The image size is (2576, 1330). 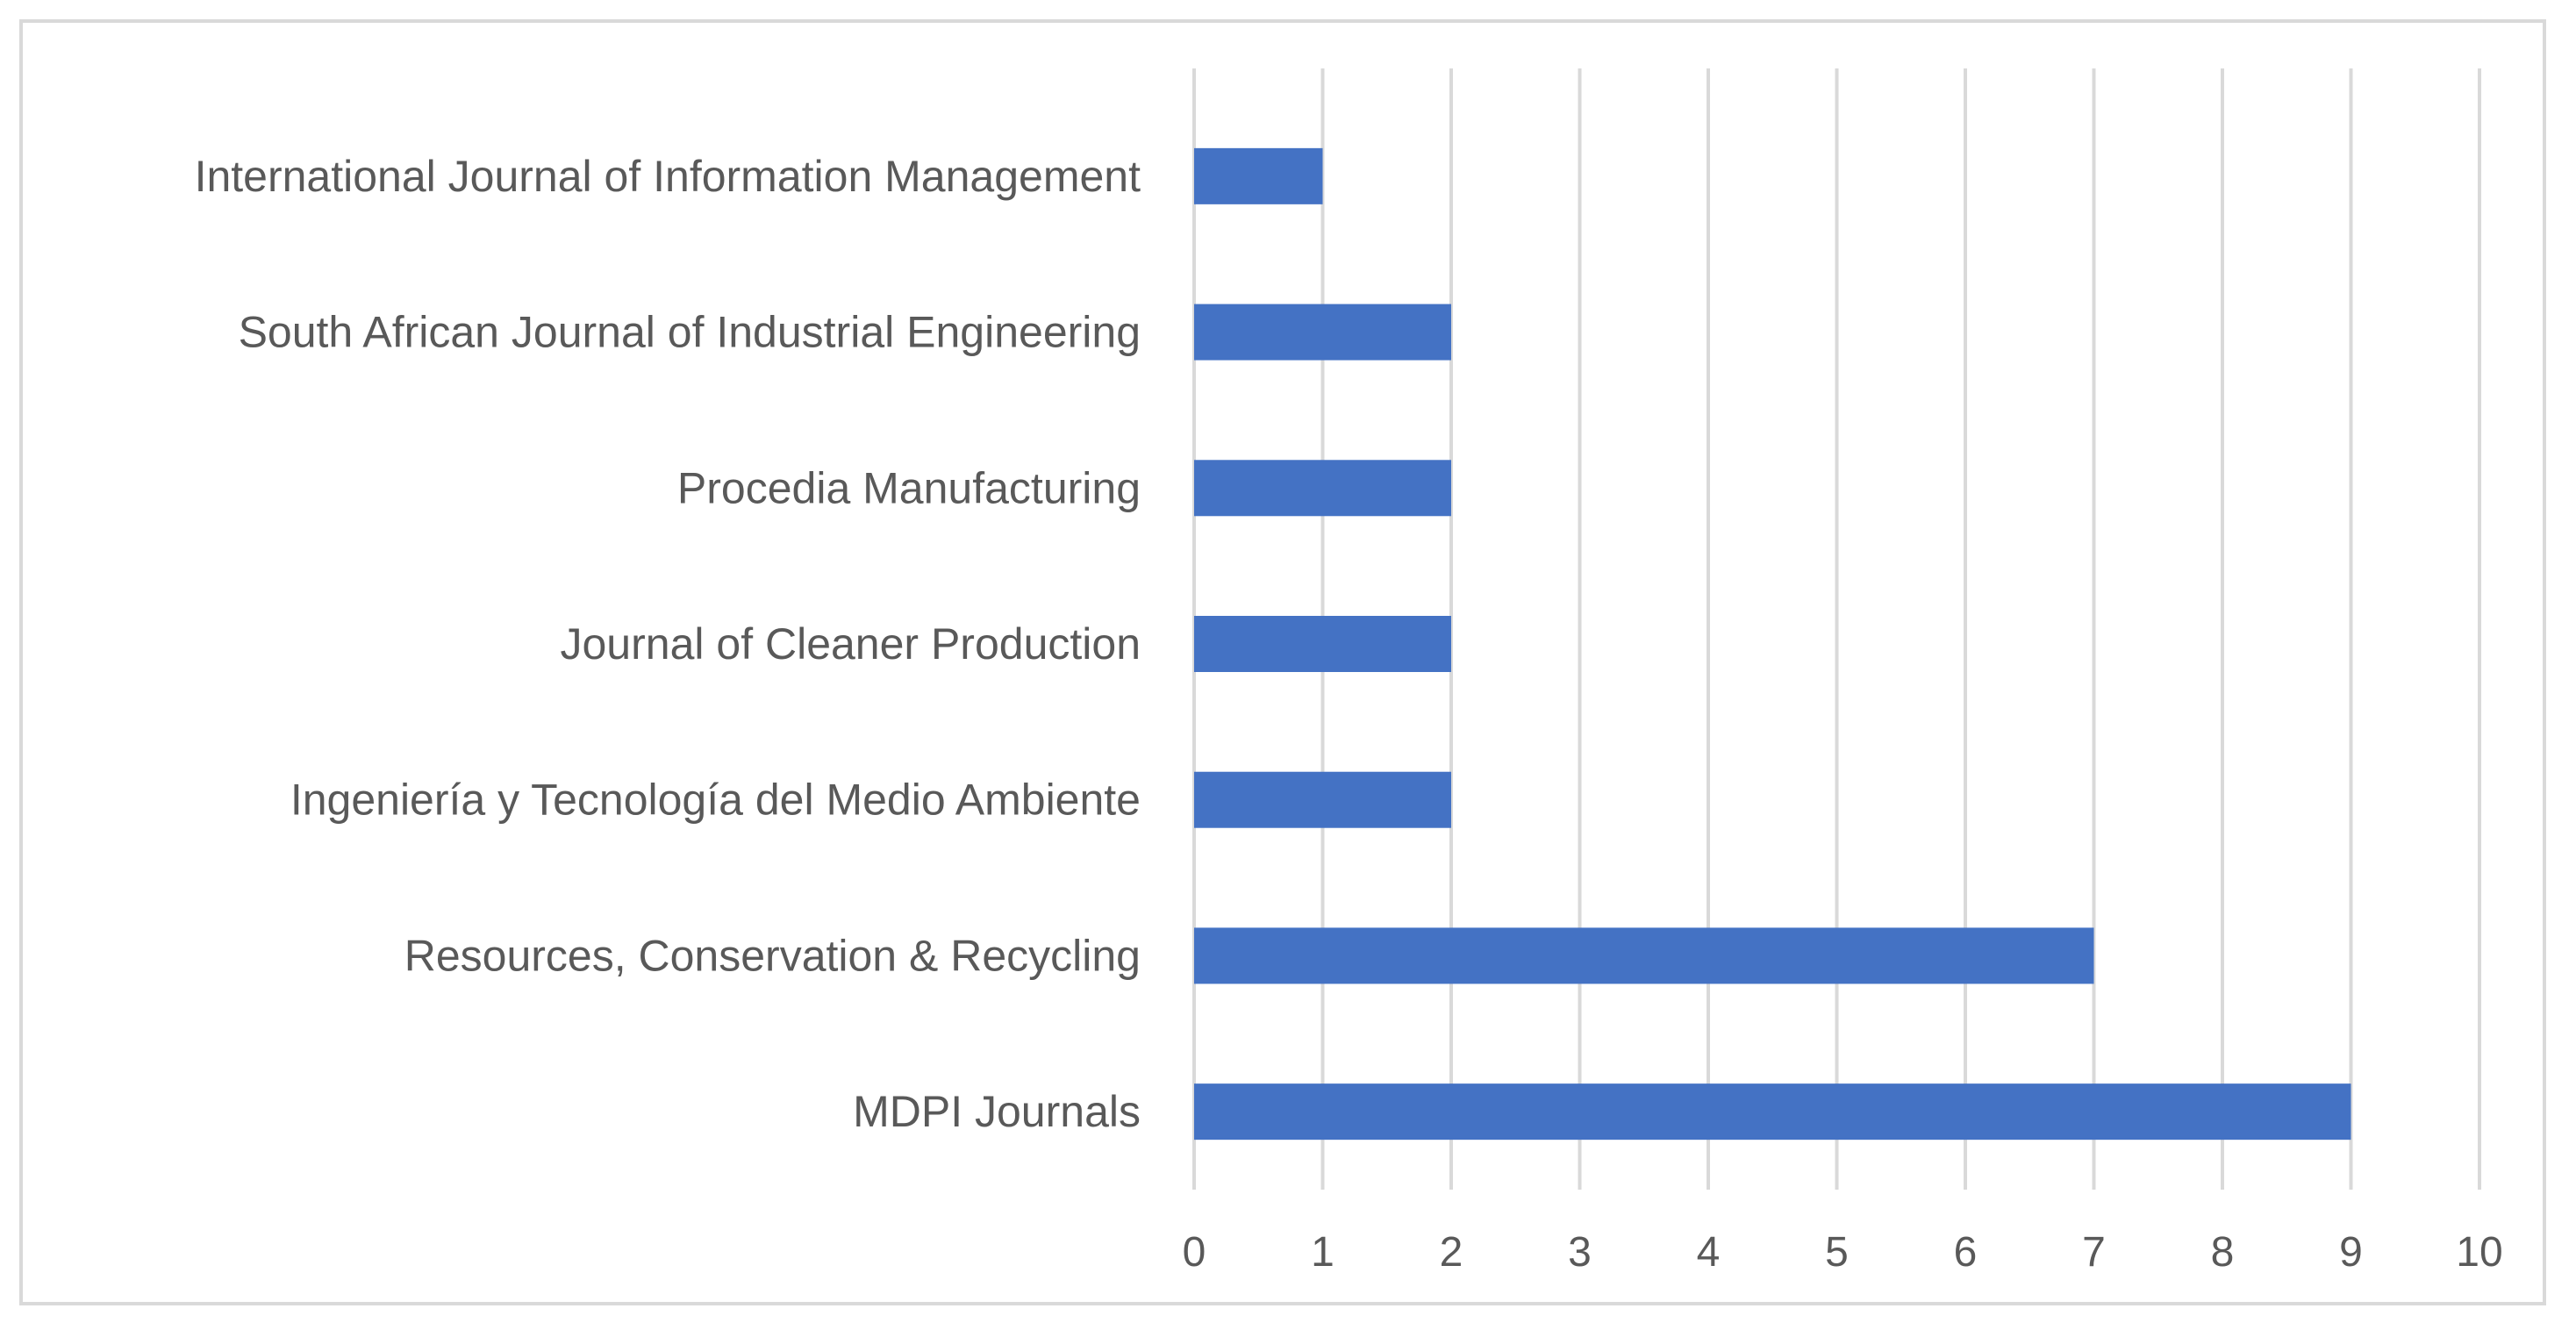 What do you see at coordinates (1709, 1252) in the screenshot?
I see `x-tick-label-4: 4` at bounding box center [1709, 1252].